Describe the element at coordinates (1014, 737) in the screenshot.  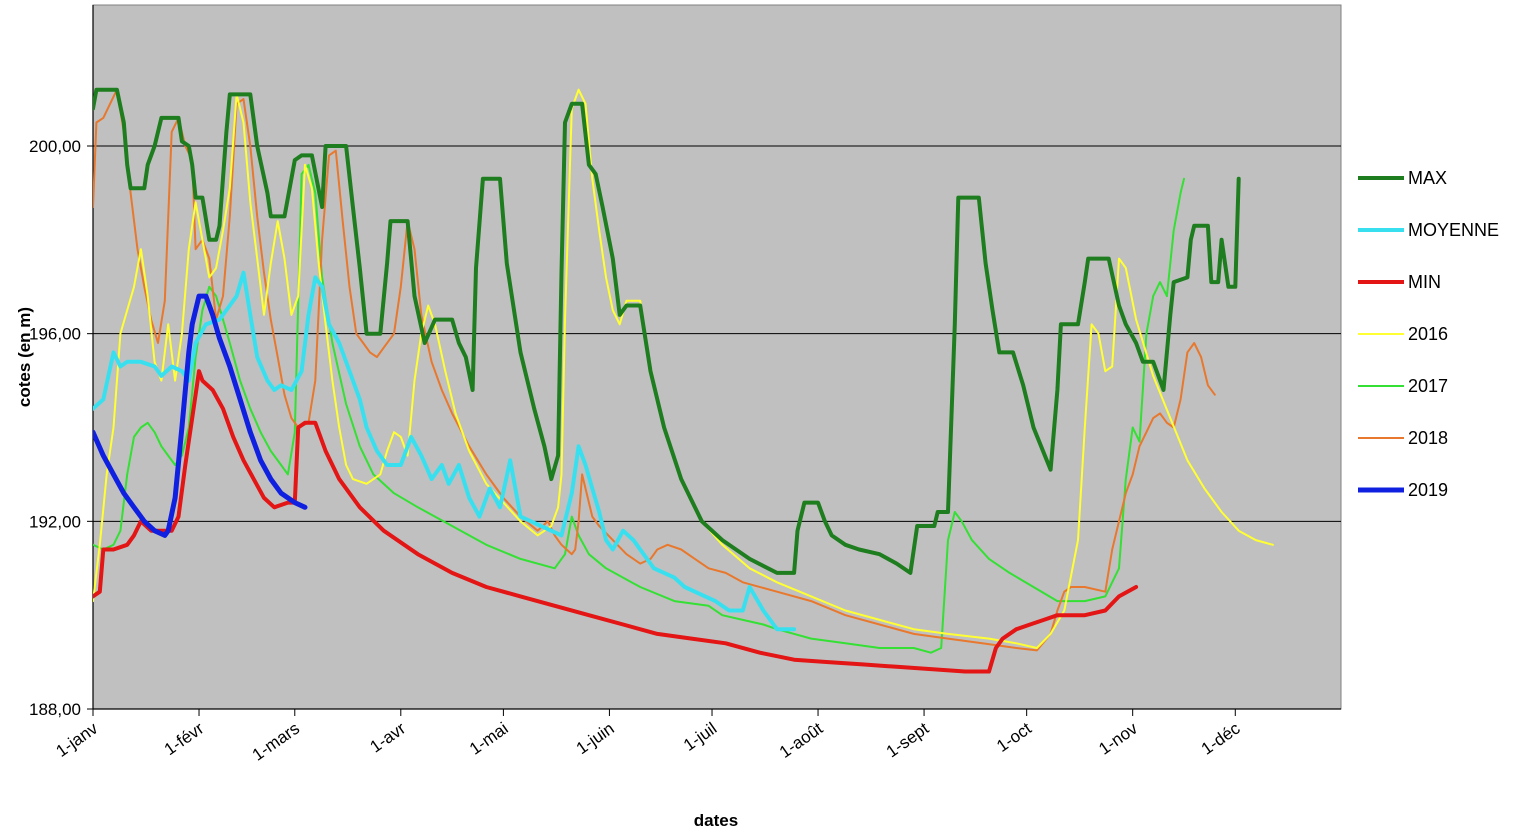
I see `x-tick-label: 1-oct` at that location.